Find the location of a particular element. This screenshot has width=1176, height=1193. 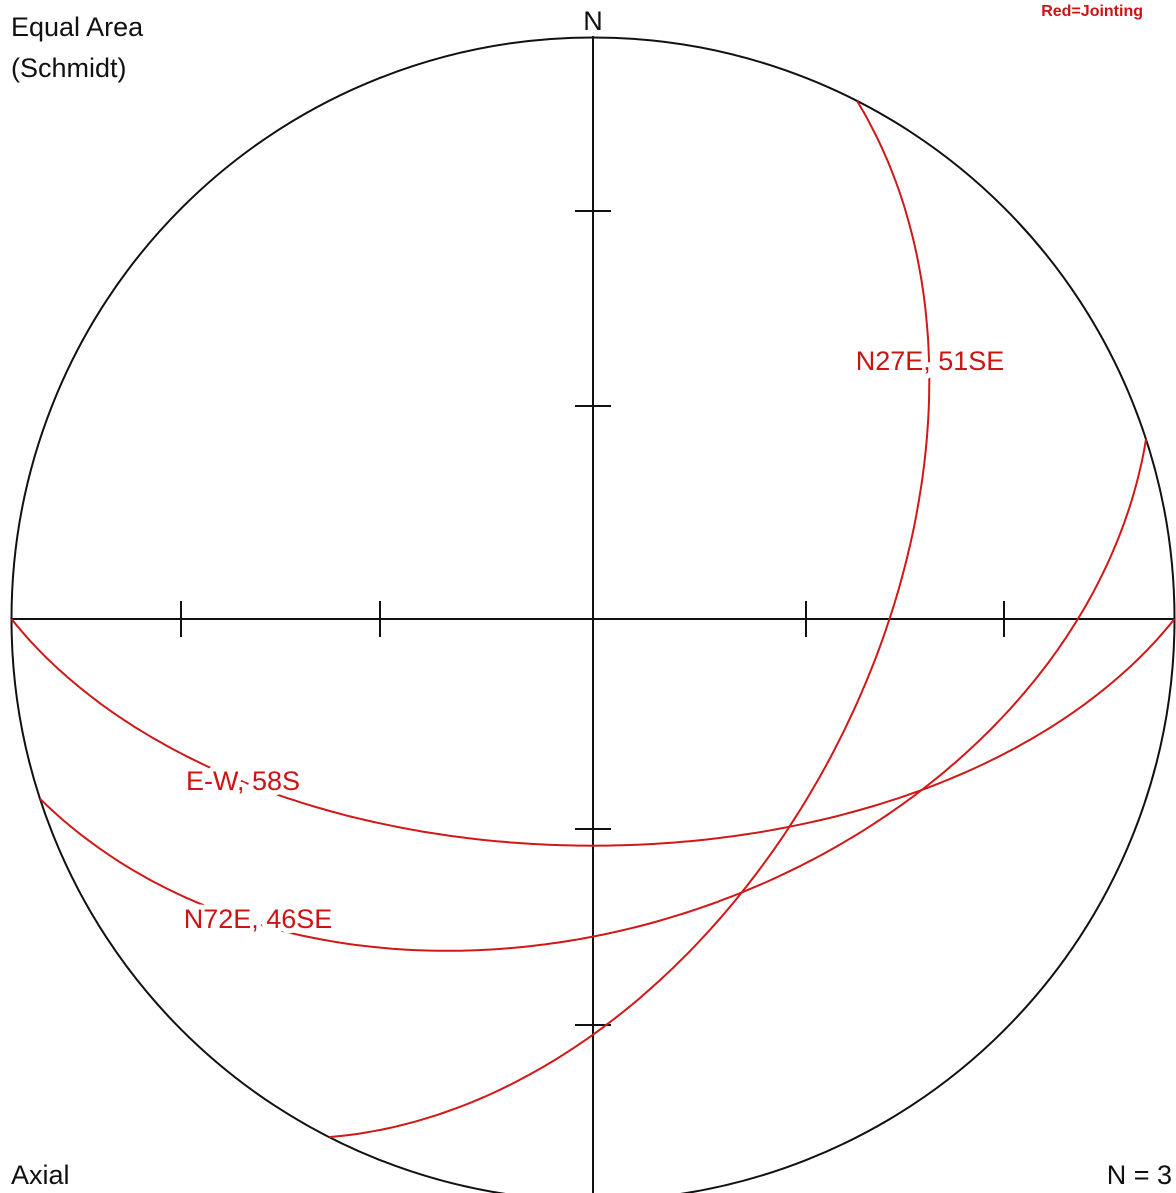

footer-left: Axial is located at coordinates (40, 1175).